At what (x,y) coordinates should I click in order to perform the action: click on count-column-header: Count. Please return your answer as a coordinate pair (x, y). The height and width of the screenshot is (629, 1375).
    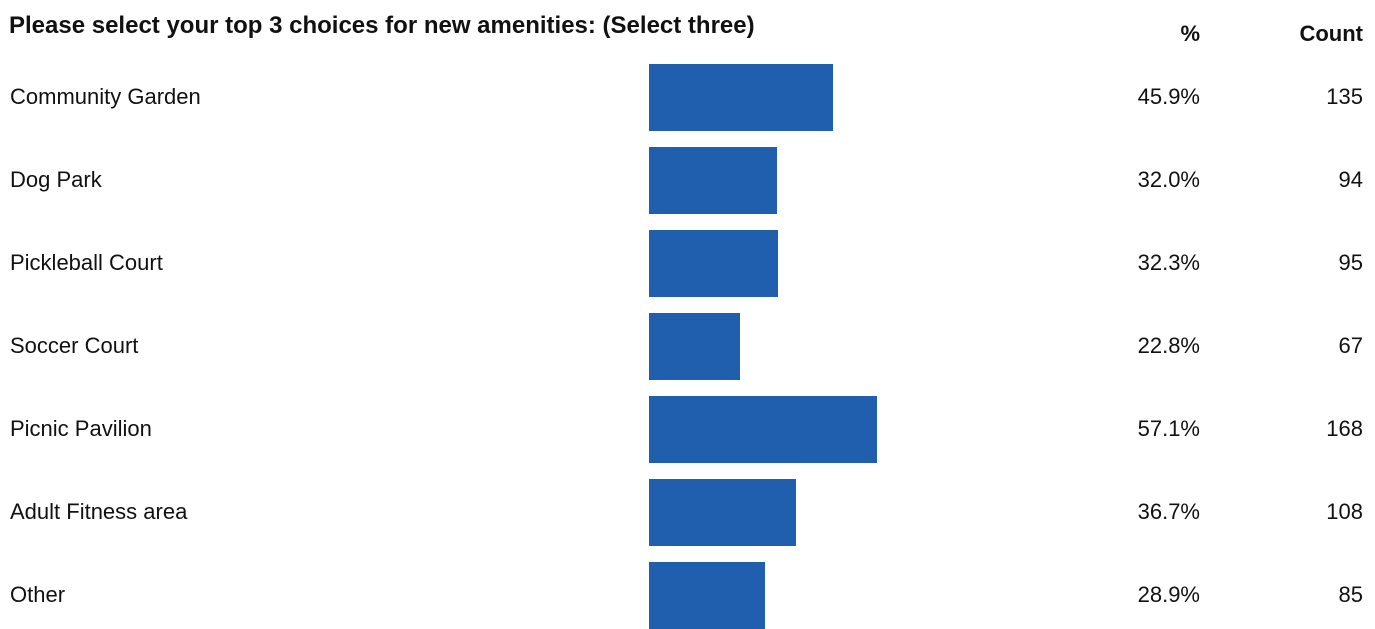
    Looking at the image, I should click on (1331, 33).